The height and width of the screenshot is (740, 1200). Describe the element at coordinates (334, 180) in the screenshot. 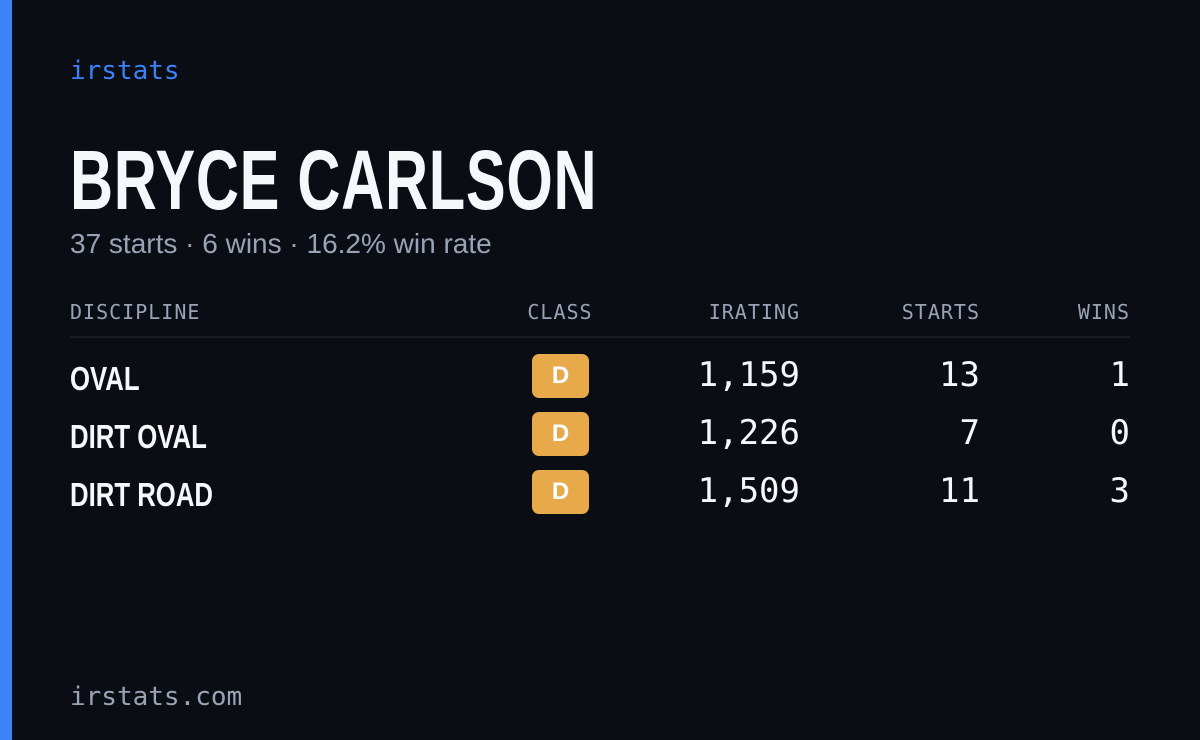

I see `driver-name: BRYCE CARLSON` at that location.